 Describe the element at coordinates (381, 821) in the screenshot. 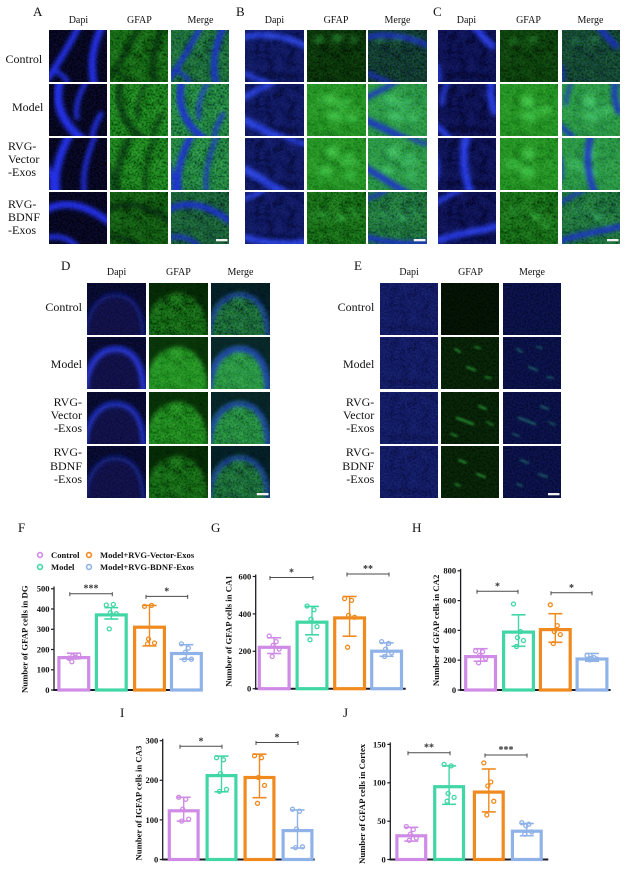

I see `svg-text: 50` at that location.